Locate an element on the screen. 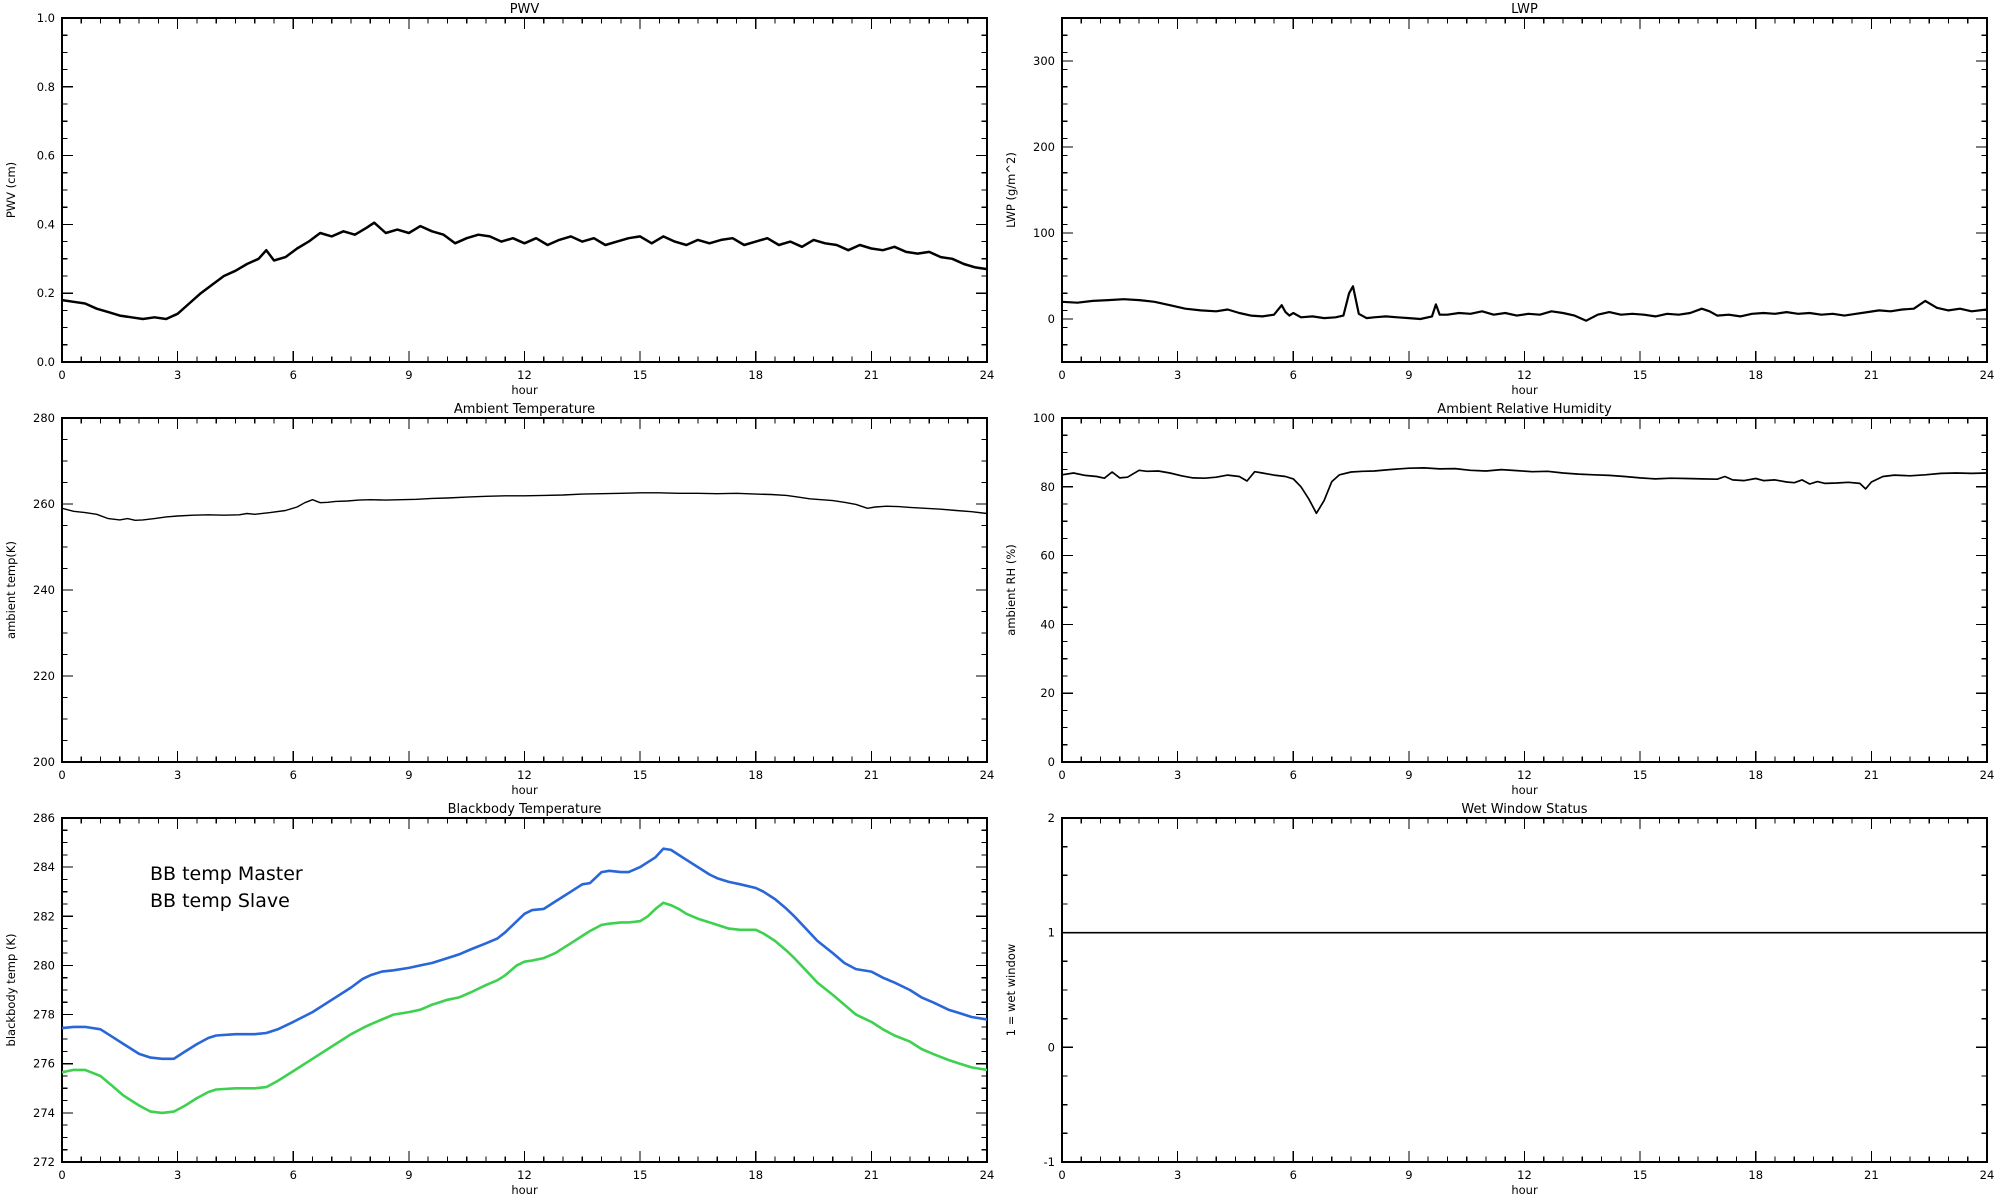 The width and height of the screenshot is (2000, 1200). y-tick-label: 274 is located at coordinates (44, 1113).